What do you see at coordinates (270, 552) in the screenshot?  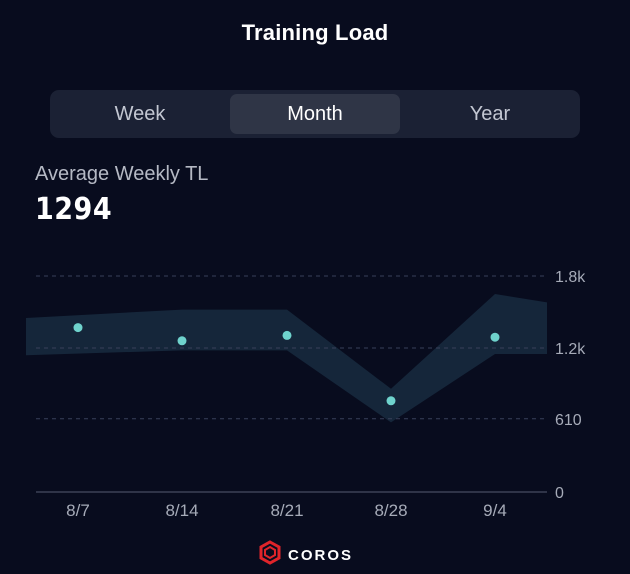 I see `coros-hexagon-icon` at bounding box center [270, 552].